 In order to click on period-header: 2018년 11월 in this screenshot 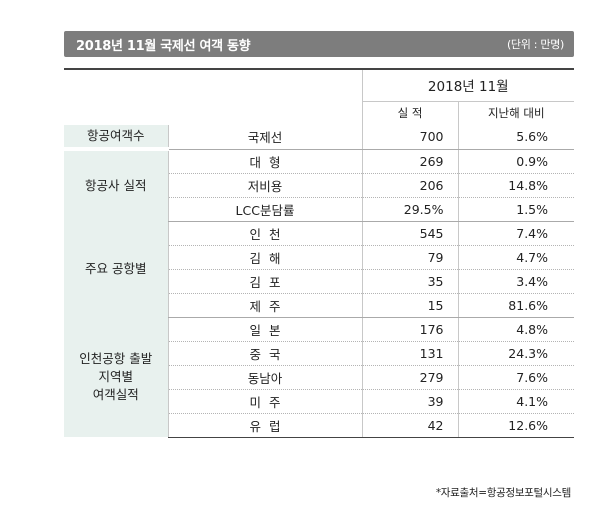, I will do `click(468, 84)`.